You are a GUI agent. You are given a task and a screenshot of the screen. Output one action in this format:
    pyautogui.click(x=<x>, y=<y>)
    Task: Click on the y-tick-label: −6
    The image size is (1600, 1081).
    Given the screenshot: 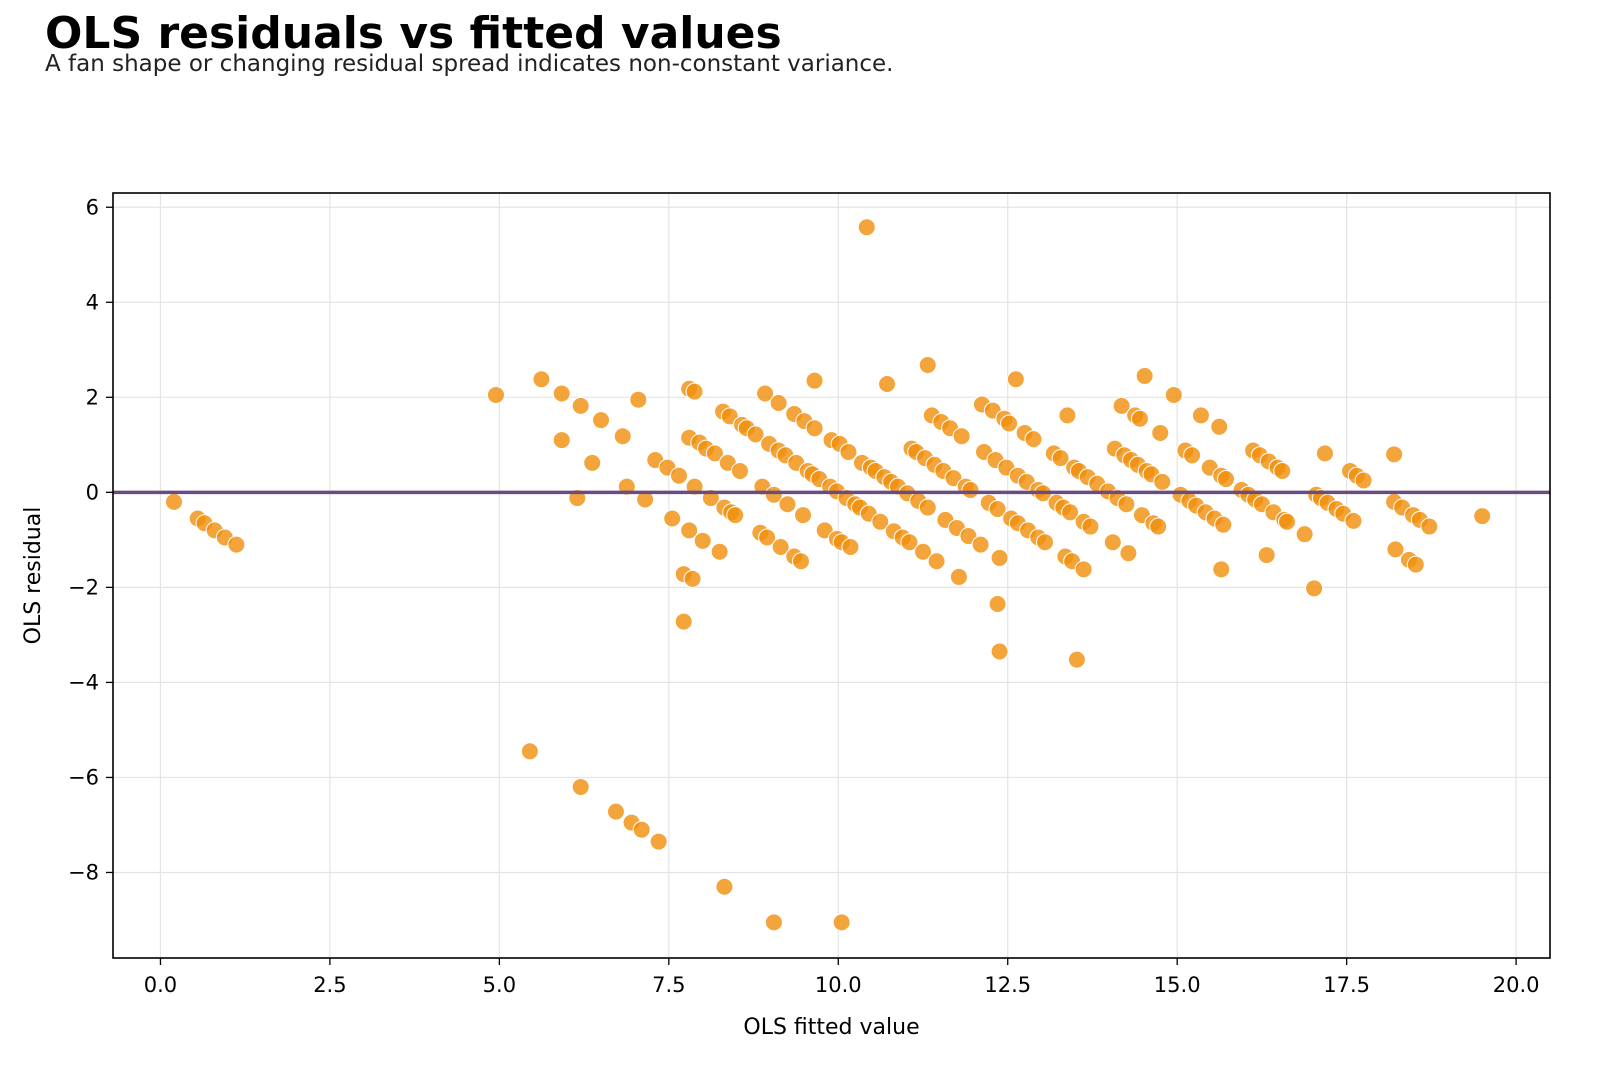 What is the action you would take?
    pyautogui.click(x=83, y=777)
    